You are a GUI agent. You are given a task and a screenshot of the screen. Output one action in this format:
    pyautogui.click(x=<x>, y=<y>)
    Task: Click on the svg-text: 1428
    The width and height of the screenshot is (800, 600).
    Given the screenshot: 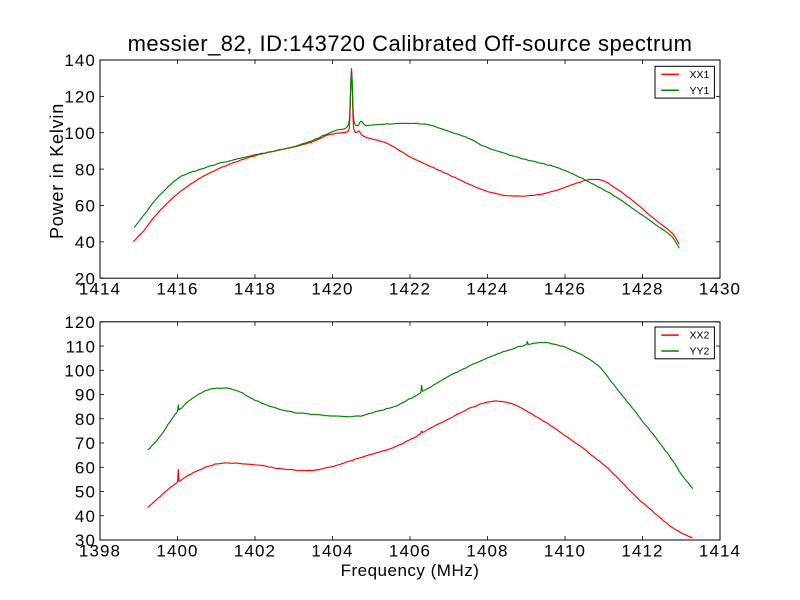 What is the action you would take?
    pyautogui.click(x=642, y=289)
    